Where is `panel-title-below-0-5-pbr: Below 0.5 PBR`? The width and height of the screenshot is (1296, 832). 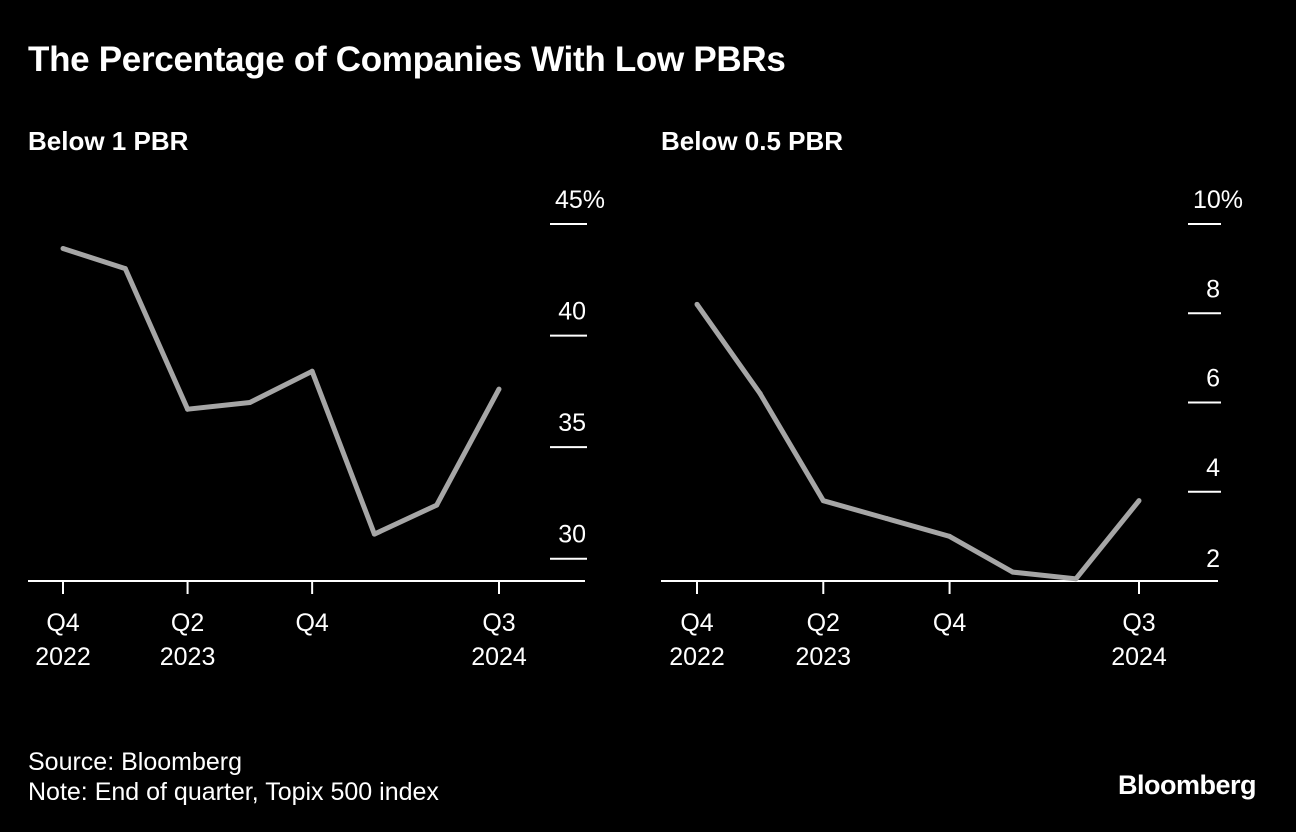 panel-title-below-0-5-pbr: Below 0.5 PBR is located at coordinates (752, 141).